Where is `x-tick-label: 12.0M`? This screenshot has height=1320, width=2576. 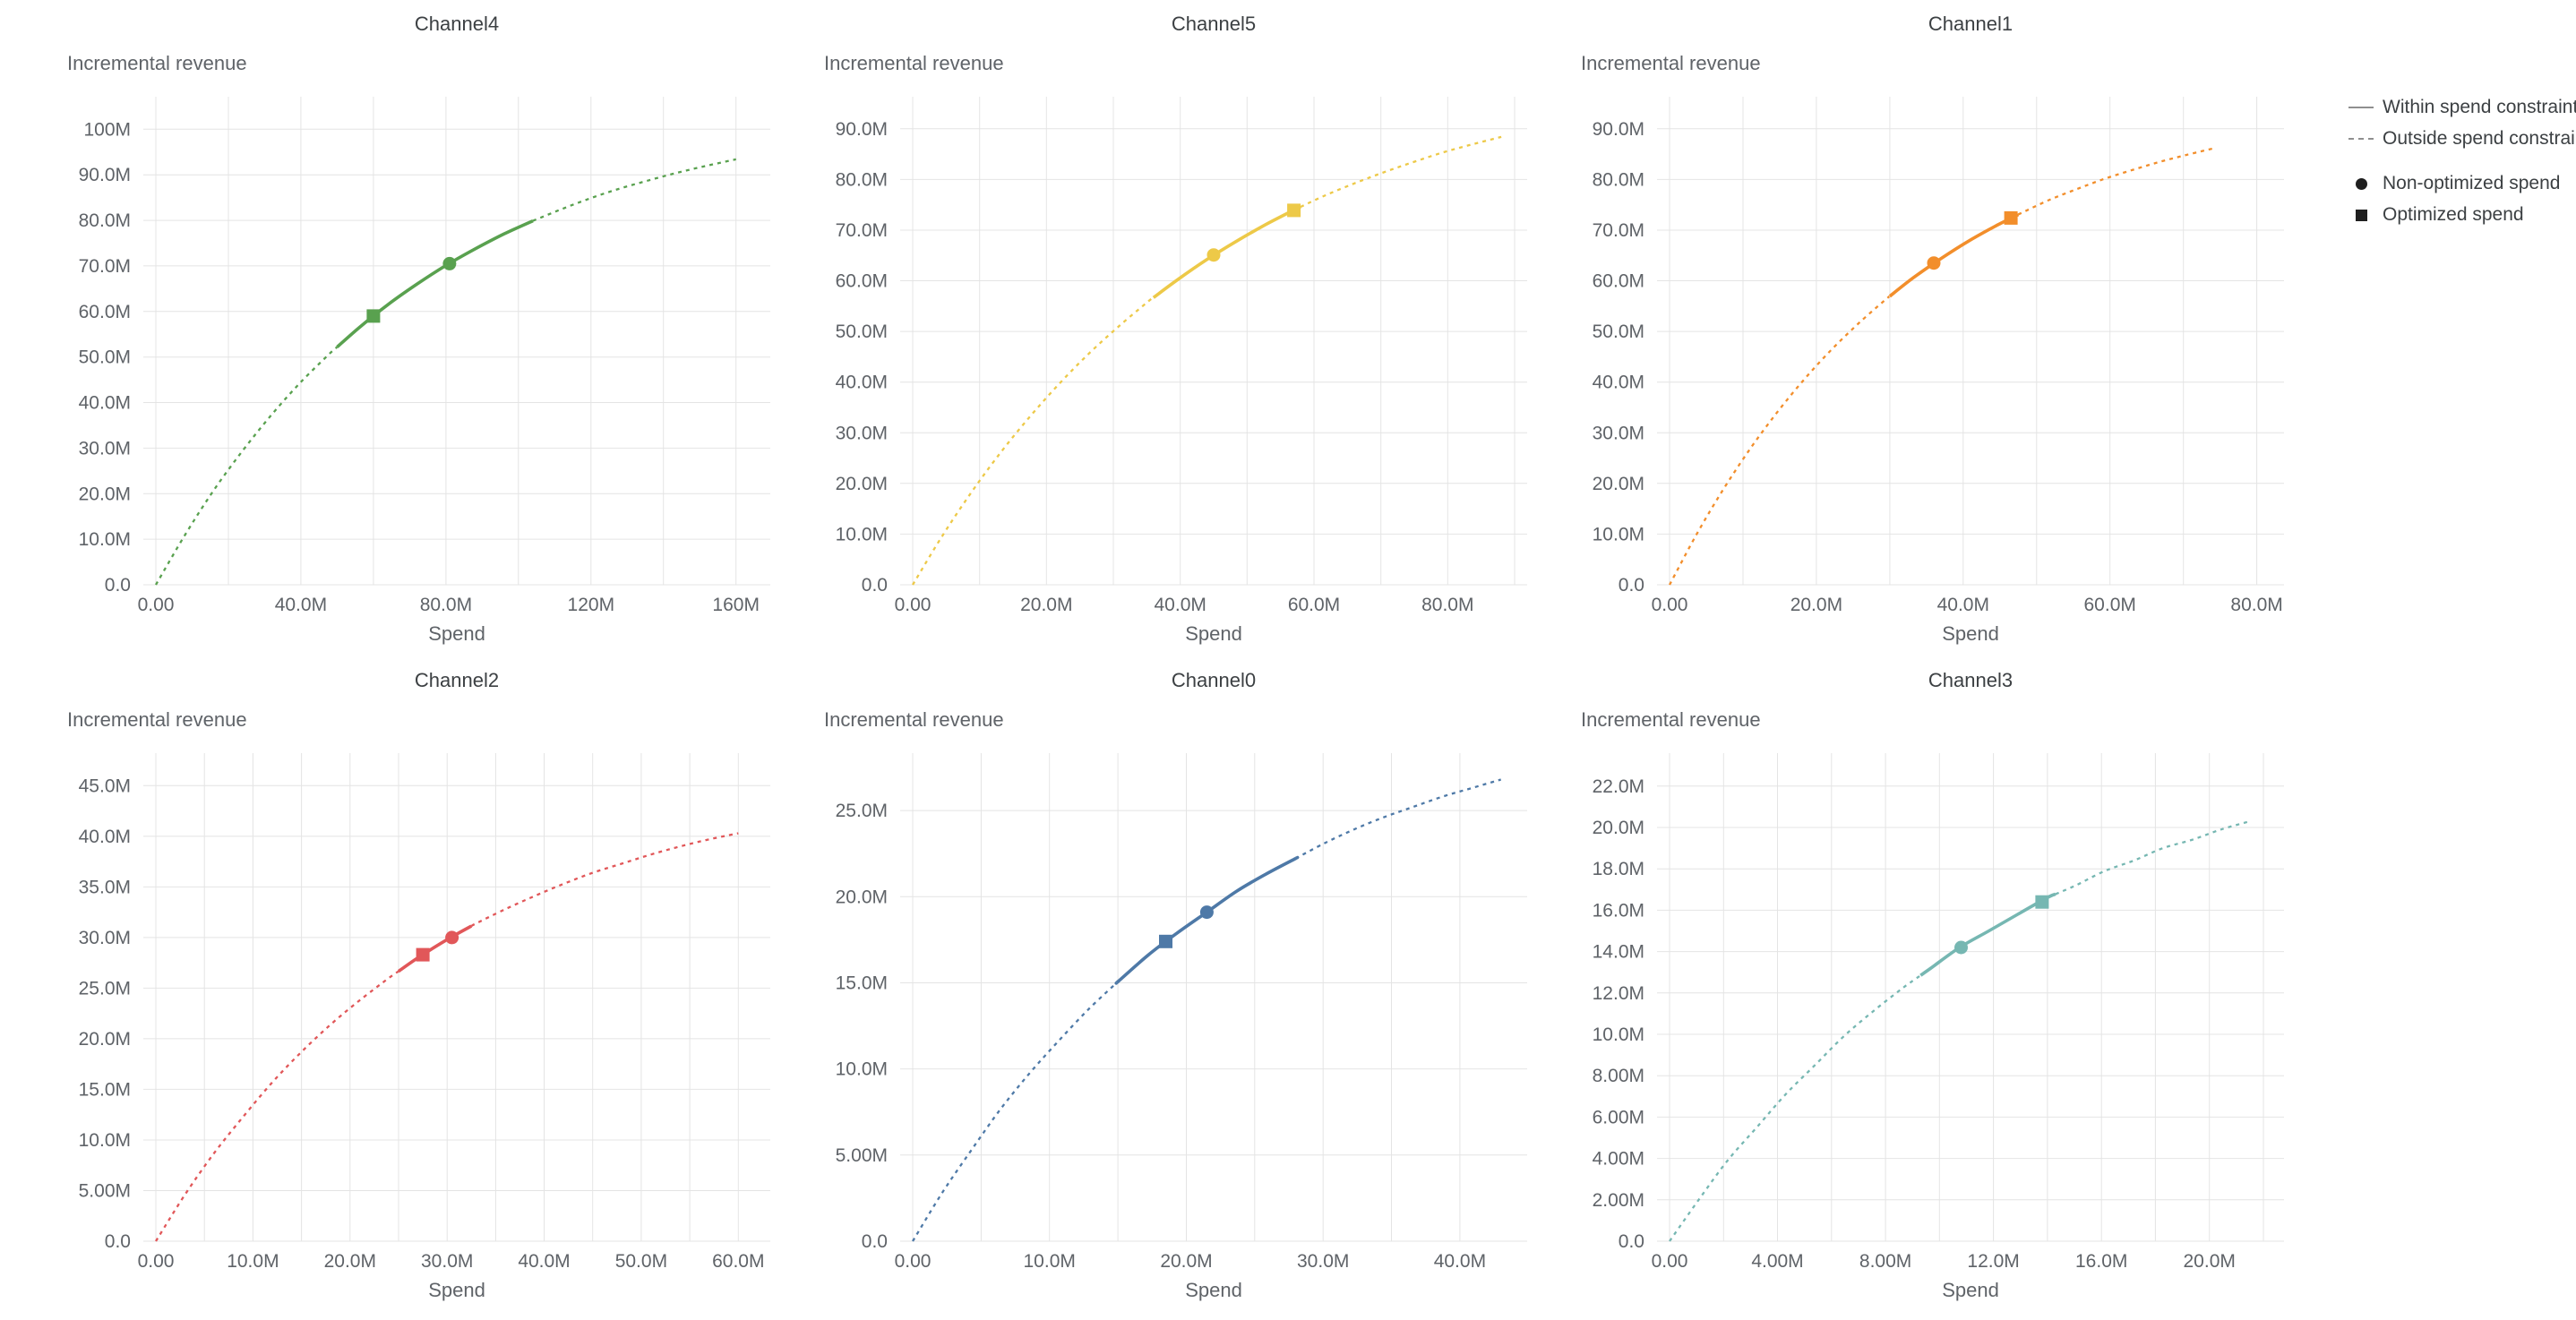
x-tick-label: 12.0M is located at coordinates (1993, 1261).